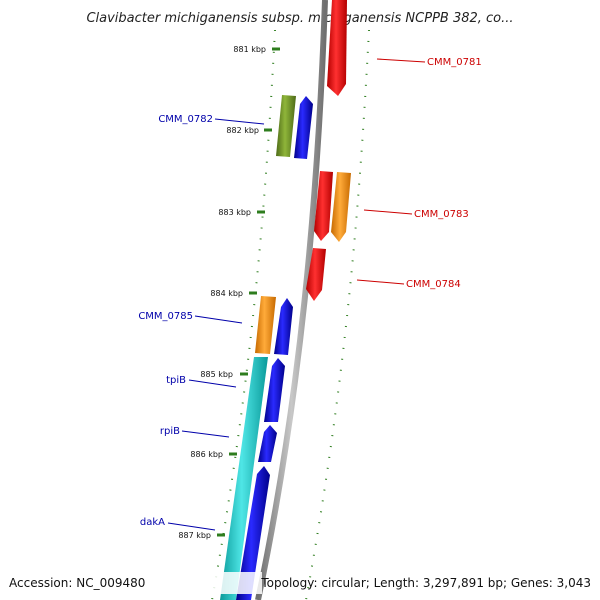 This screenshot has width=600, height=600. What do you see at coordinates (248, 292) in the screenshot?
I see `kbp-ticks` at bounding box center [248, 292].